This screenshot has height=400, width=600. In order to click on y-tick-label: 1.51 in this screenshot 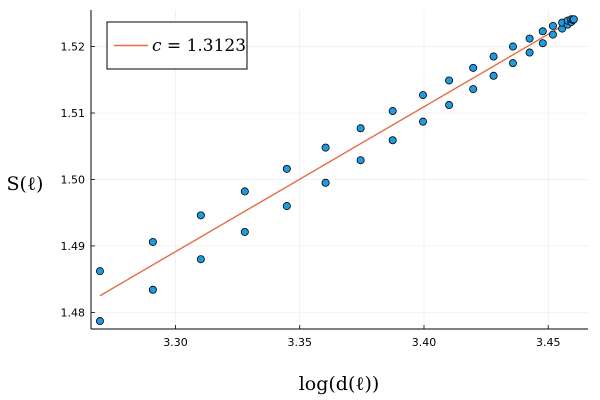, I will do `click(73, 113)`.